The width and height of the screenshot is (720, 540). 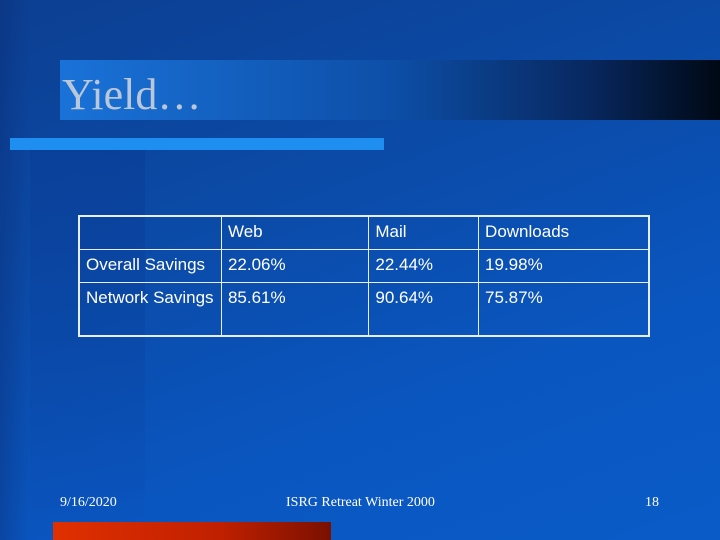 What do you see at coordinates (15, 270) in the screenshot?
I see `left-gradient-band` at bounding box center [15, 270].